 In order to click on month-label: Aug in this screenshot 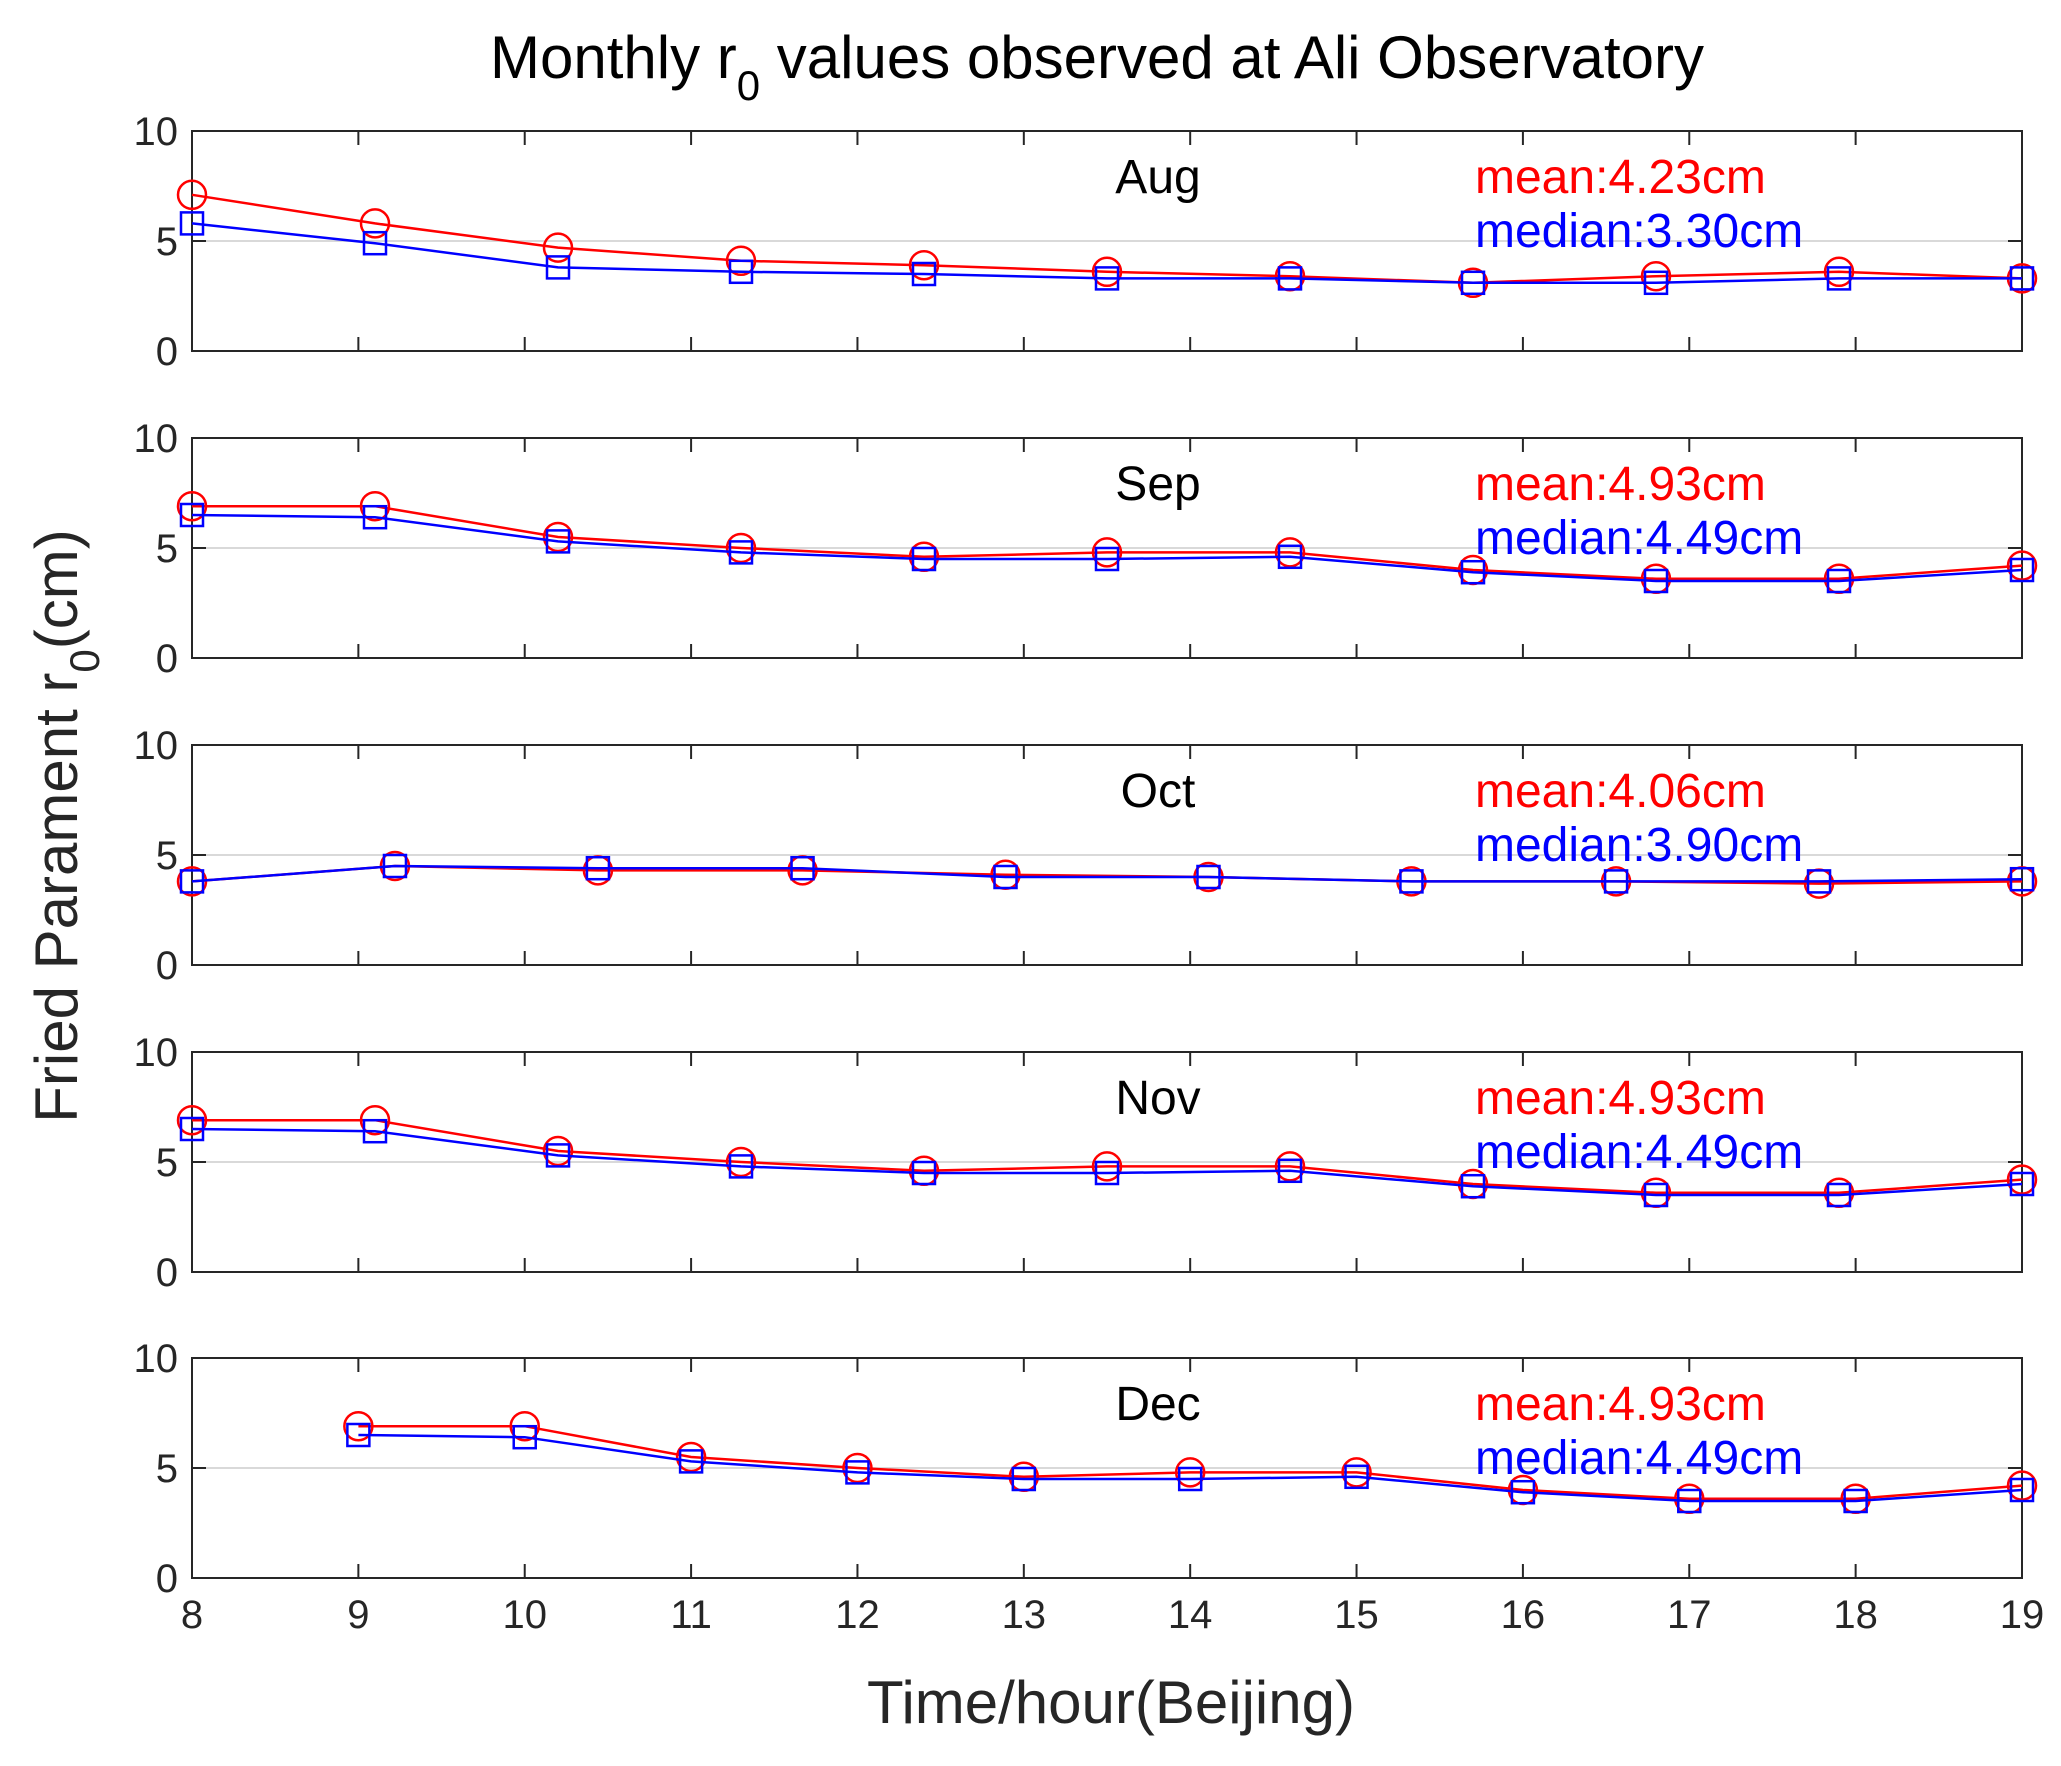, I will do `click(1157, 177)`.